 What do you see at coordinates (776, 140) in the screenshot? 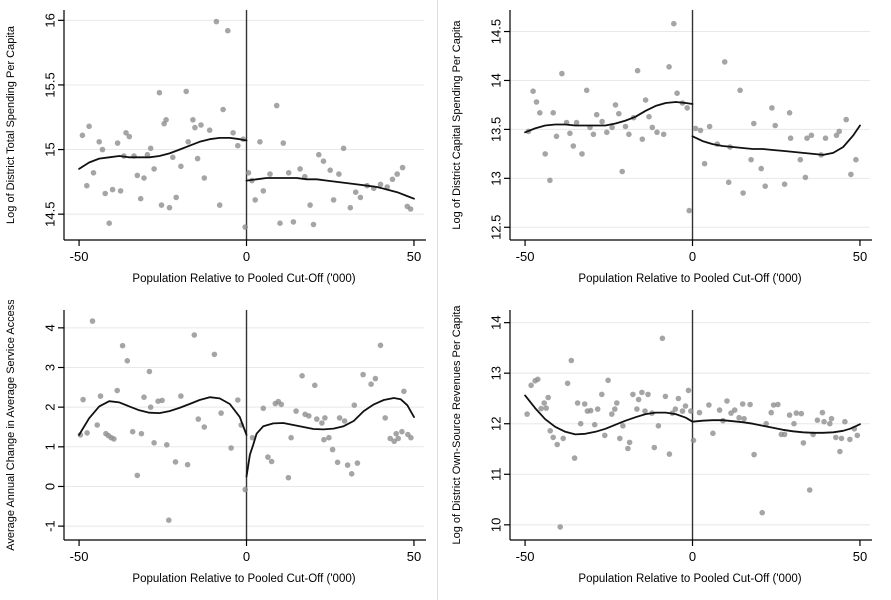
I see `fit-line-post-cutoff` at bounding box center [776, 140].